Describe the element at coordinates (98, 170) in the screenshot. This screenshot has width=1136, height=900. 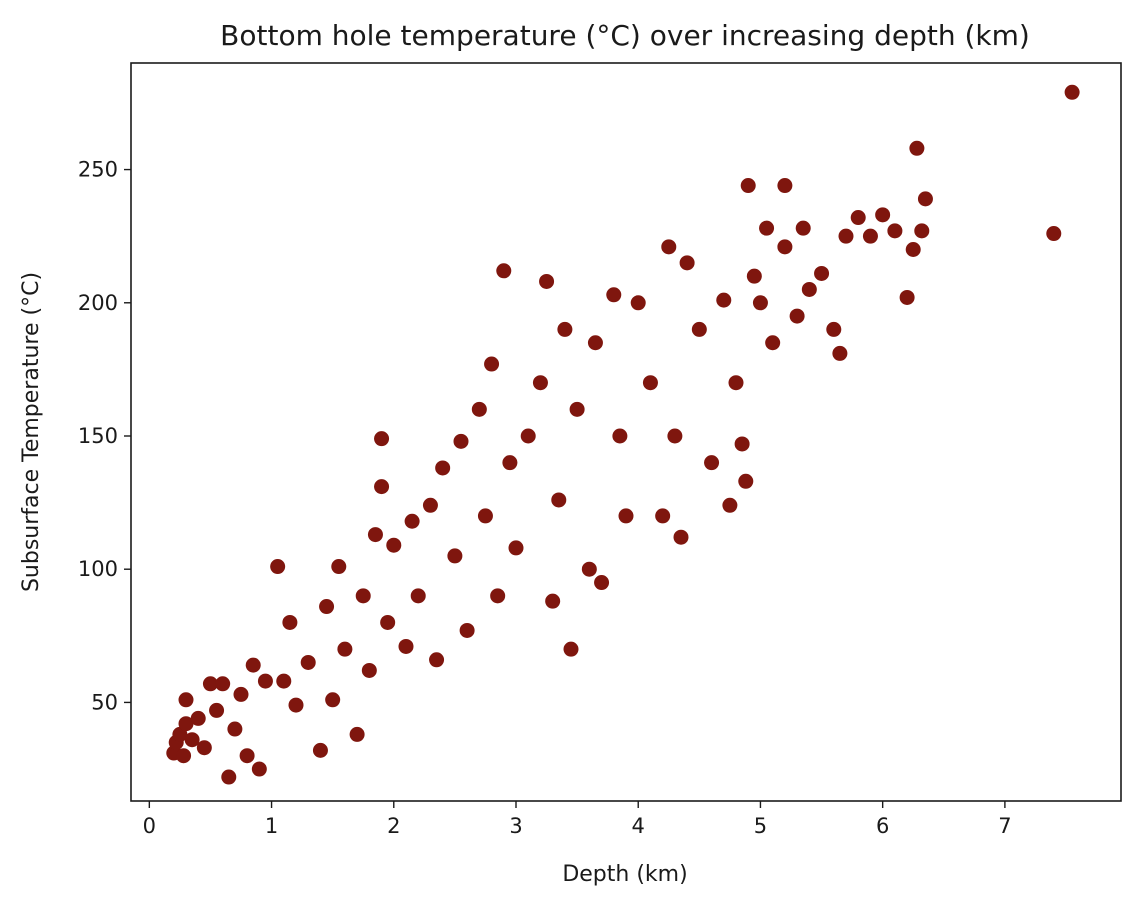
I see `y-tick-label: 250` at that location.